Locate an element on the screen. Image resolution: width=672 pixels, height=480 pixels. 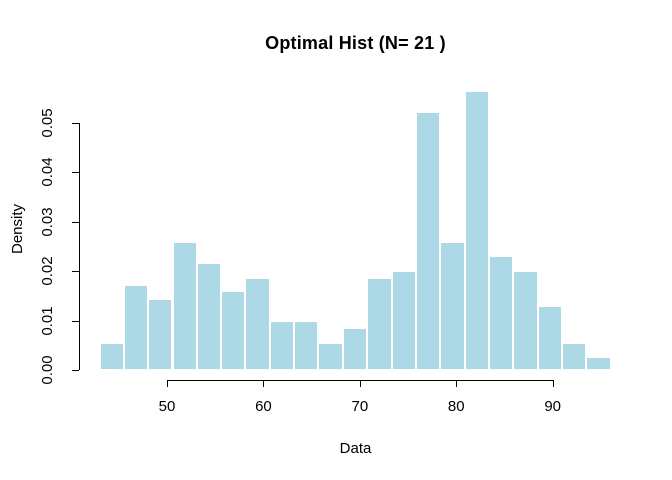
x-axis-title: Data is located at coordinates (355, 448).